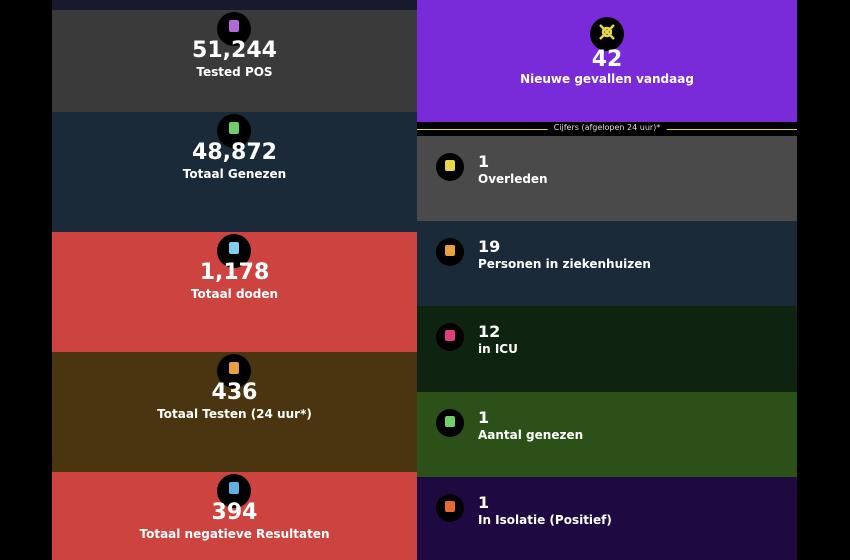 The height and width of the screenshot is (560, 850). What do you see at coordinates (234, 152) in the screenshot?
I see `stat-value: 48,872` at bounding box center [234, 152].